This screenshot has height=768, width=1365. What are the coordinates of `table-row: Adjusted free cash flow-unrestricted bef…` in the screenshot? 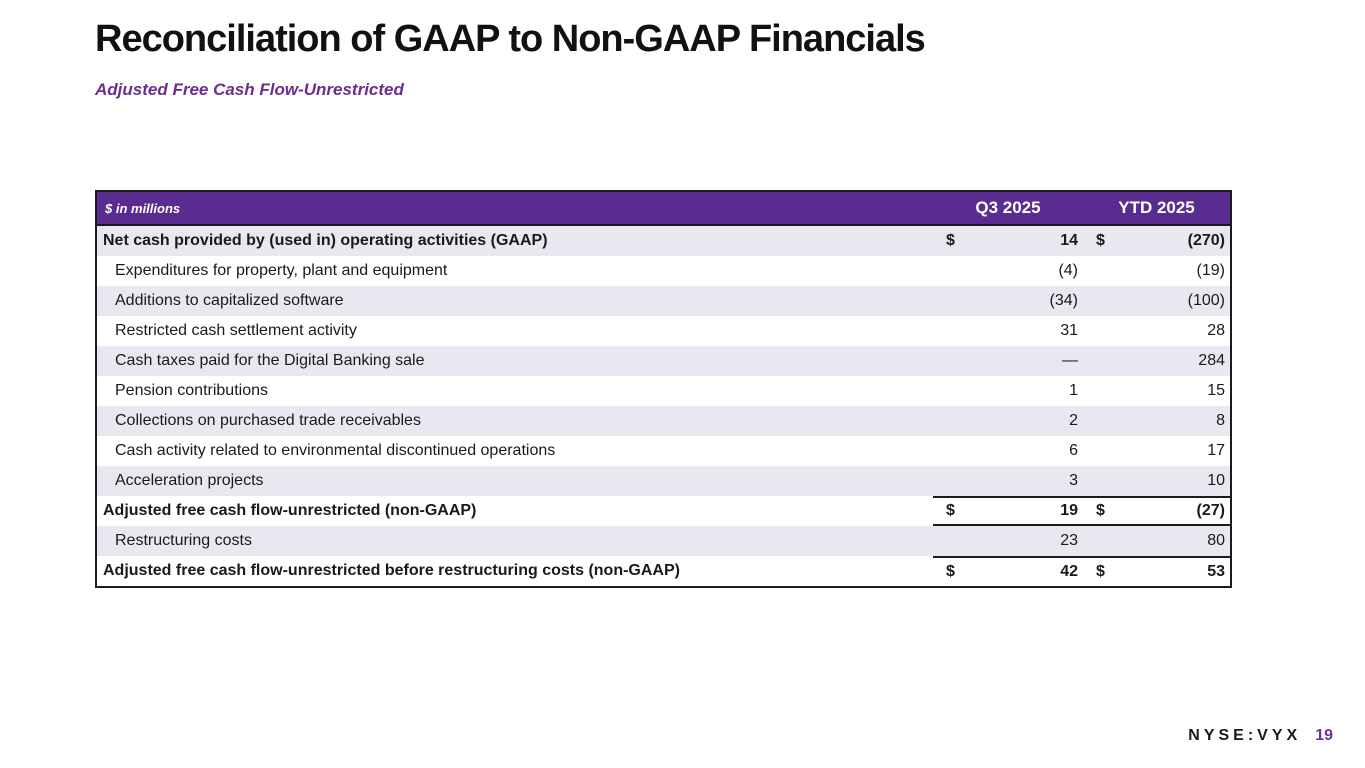 It's located at (663, 571).